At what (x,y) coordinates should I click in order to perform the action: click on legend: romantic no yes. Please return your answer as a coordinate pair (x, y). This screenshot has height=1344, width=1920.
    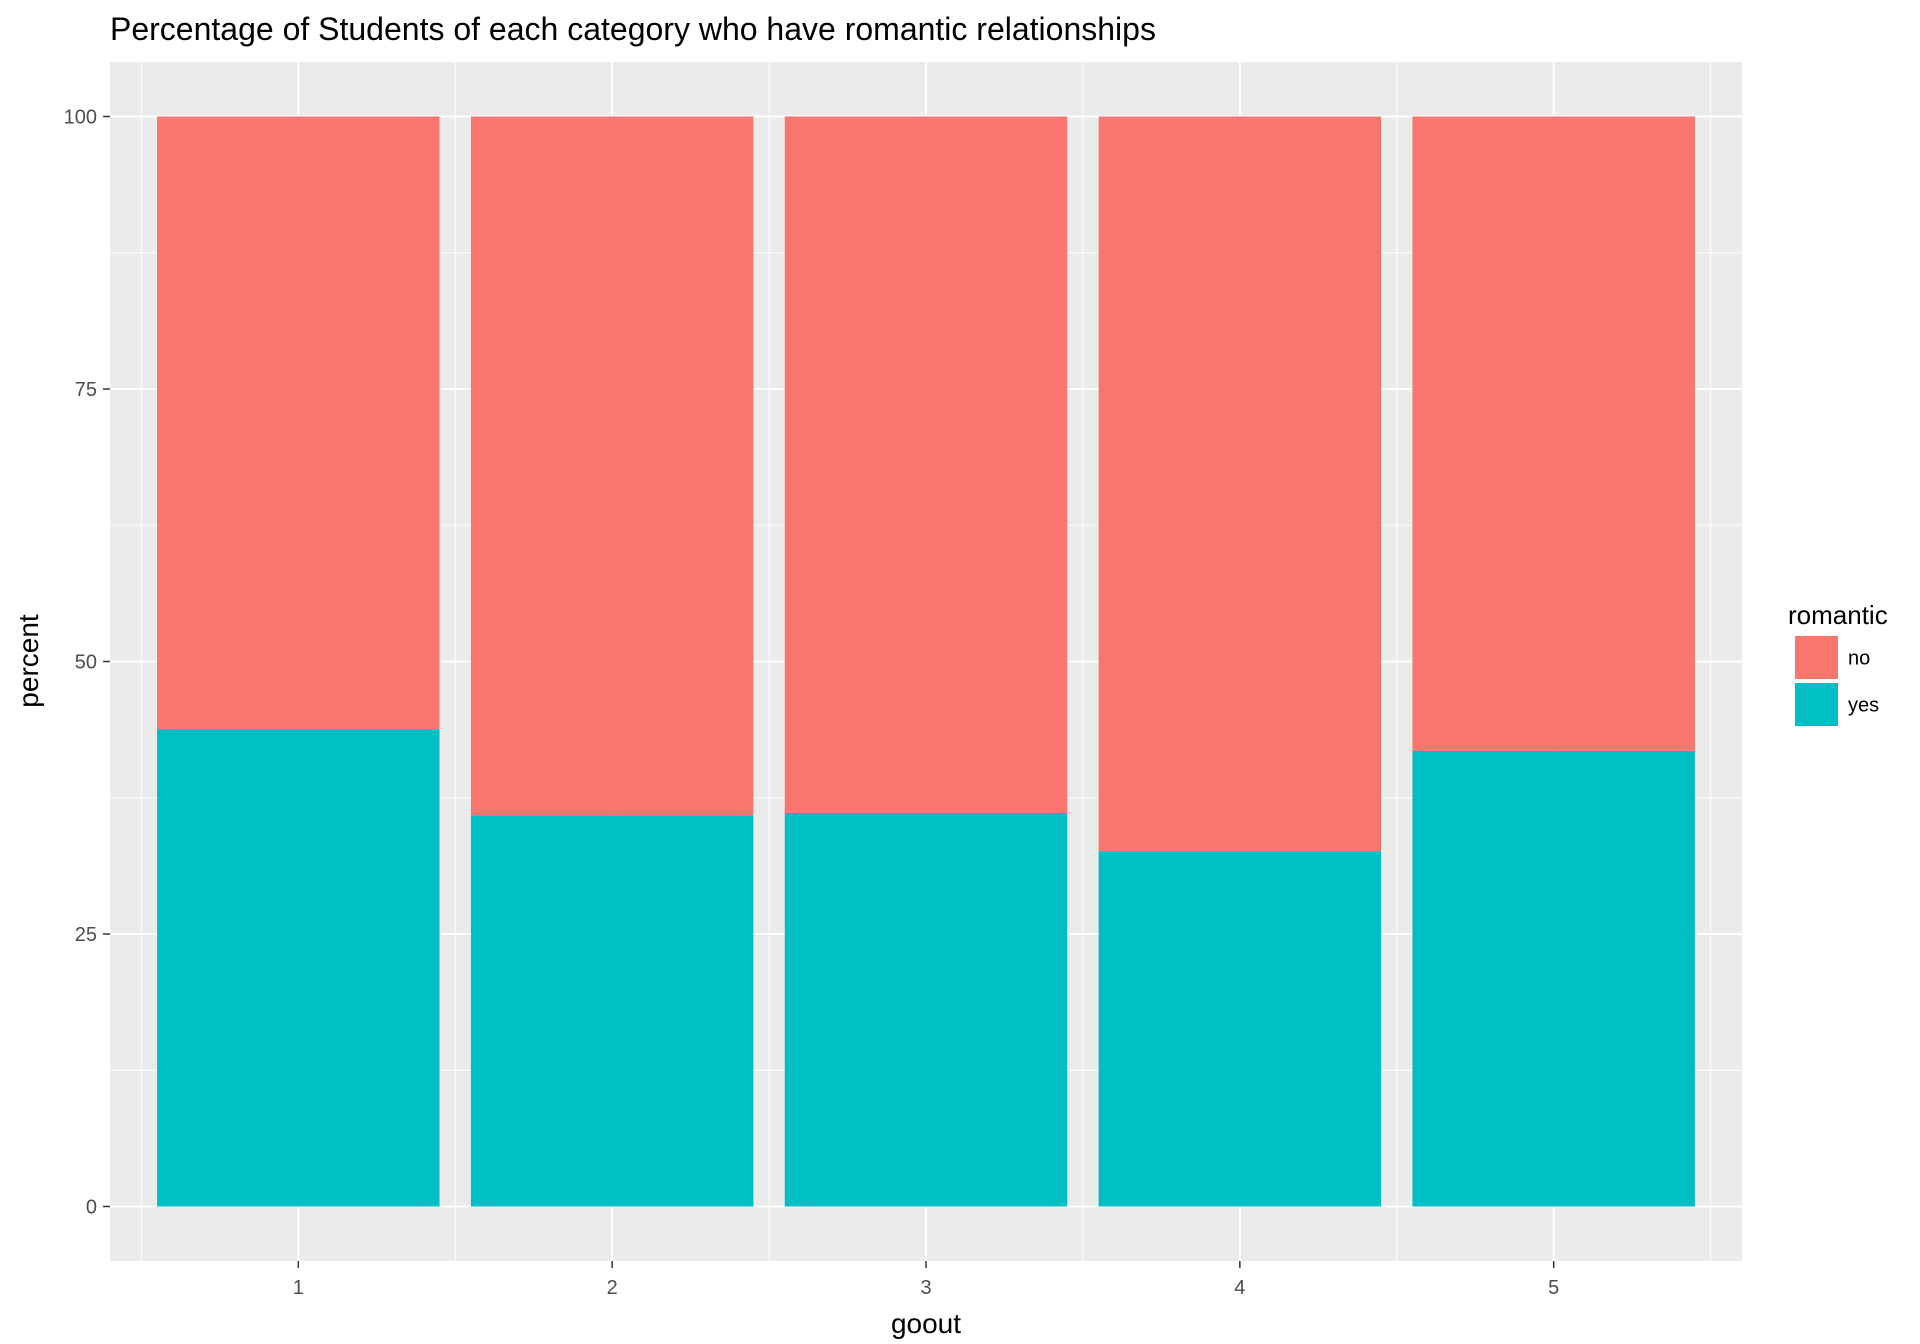
    Looking at the image, I should click on (1838, 663).